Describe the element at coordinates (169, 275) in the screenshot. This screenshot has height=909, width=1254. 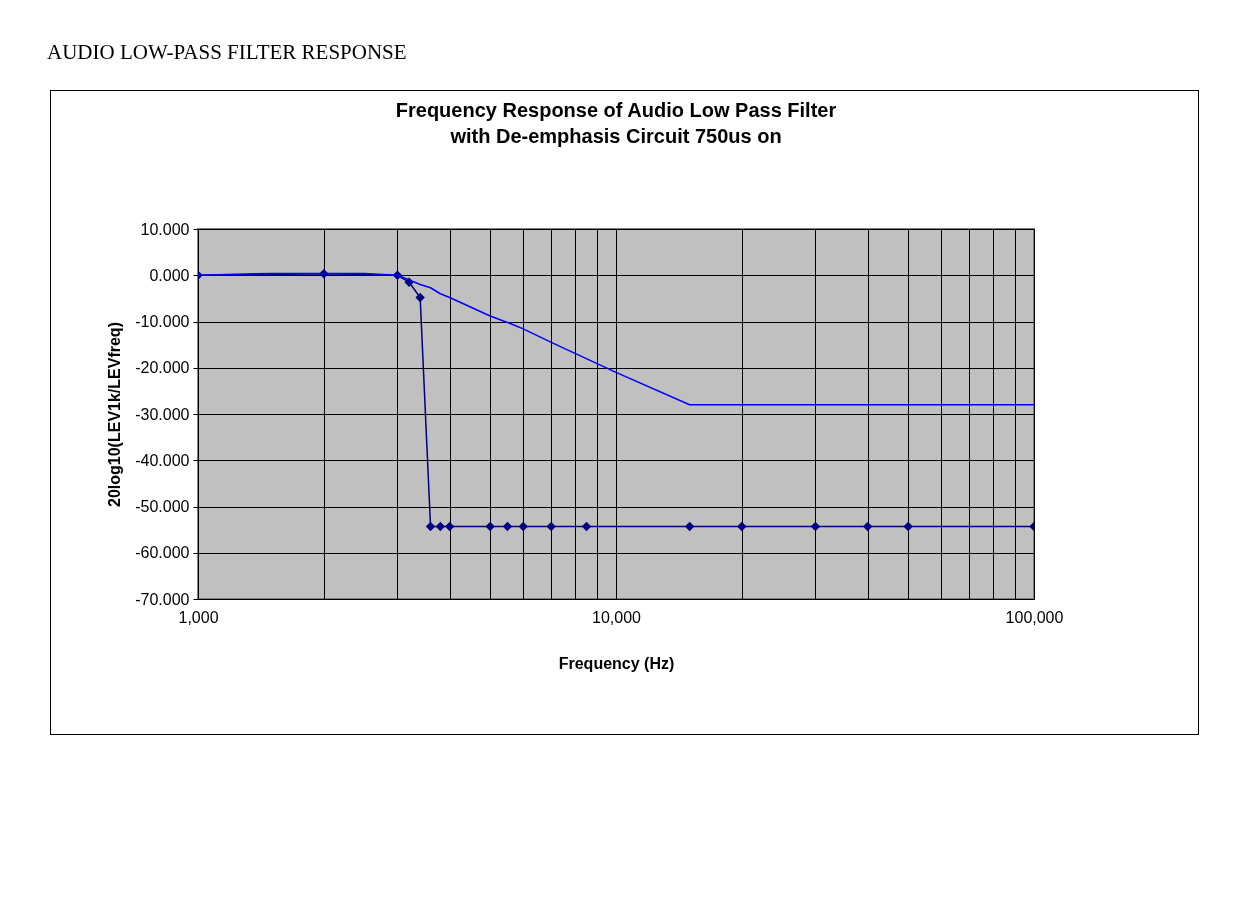
I see `y-tick-label: 0.000` at that location.